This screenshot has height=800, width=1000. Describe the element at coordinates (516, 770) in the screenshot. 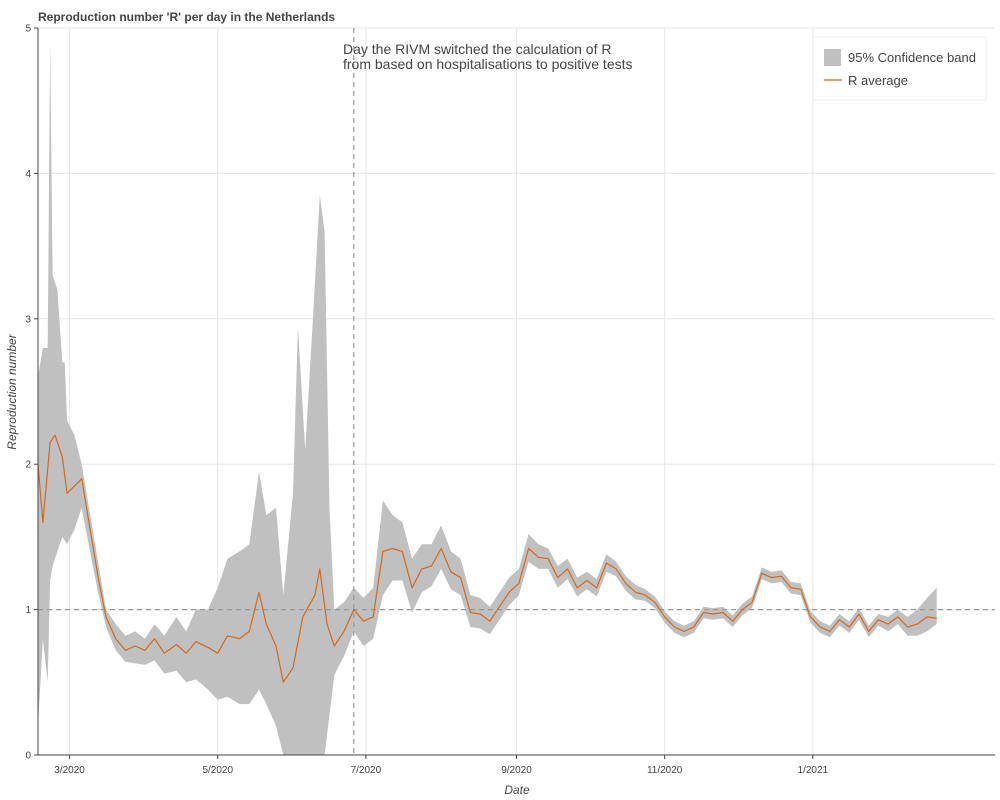

I see `x-tick-label: 9/2020` at that location.